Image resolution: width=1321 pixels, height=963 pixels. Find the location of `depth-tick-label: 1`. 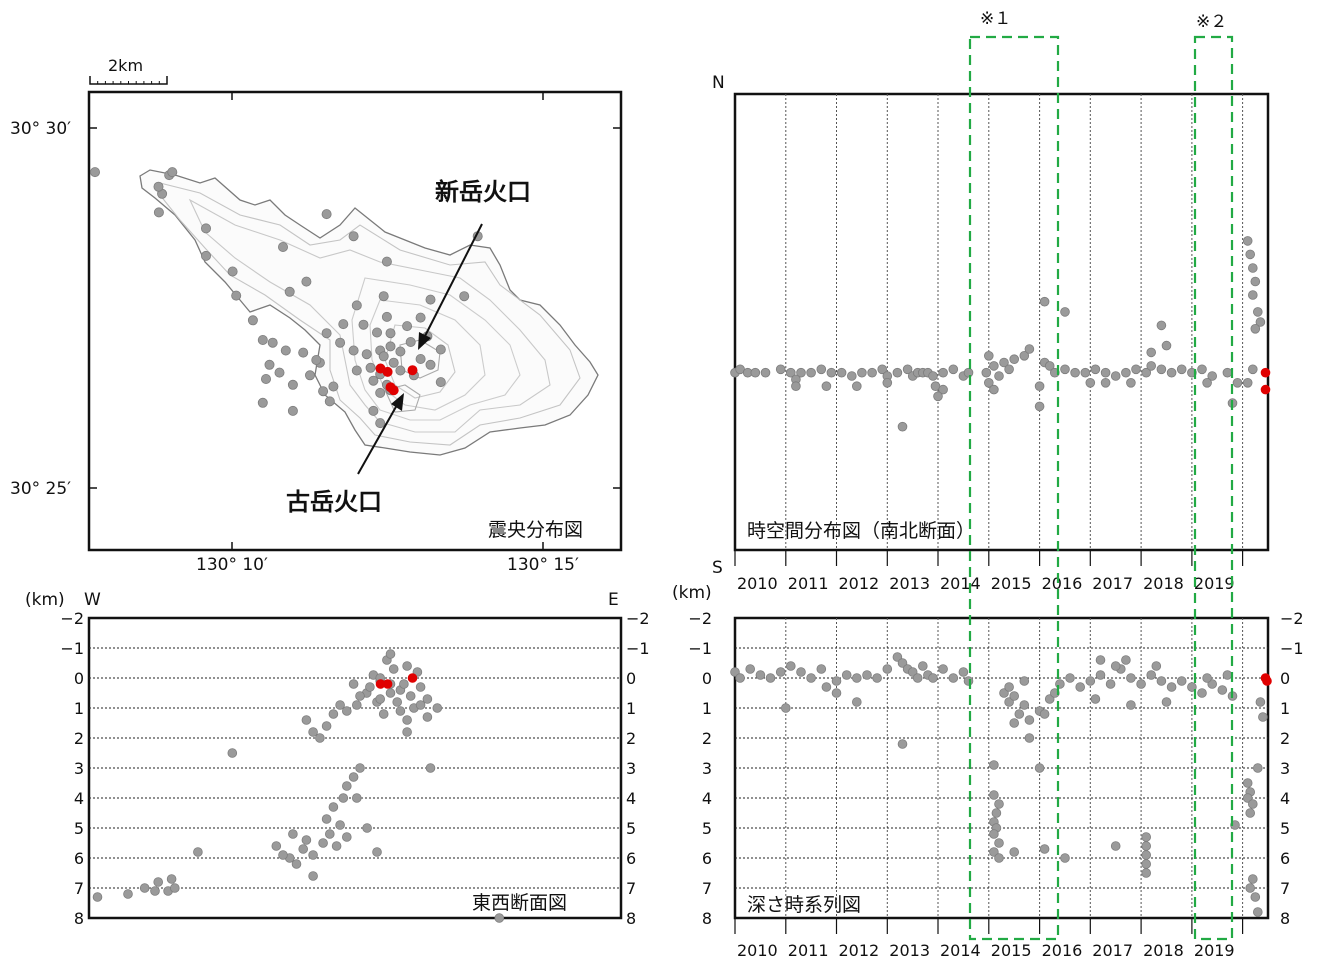

depth-tick-label: 1 is located at coordinates (1285, 708).